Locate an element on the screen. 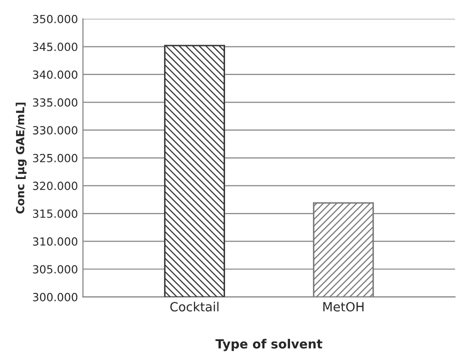  y-tick-label: 310.000 is located at coordinates (55, 241).